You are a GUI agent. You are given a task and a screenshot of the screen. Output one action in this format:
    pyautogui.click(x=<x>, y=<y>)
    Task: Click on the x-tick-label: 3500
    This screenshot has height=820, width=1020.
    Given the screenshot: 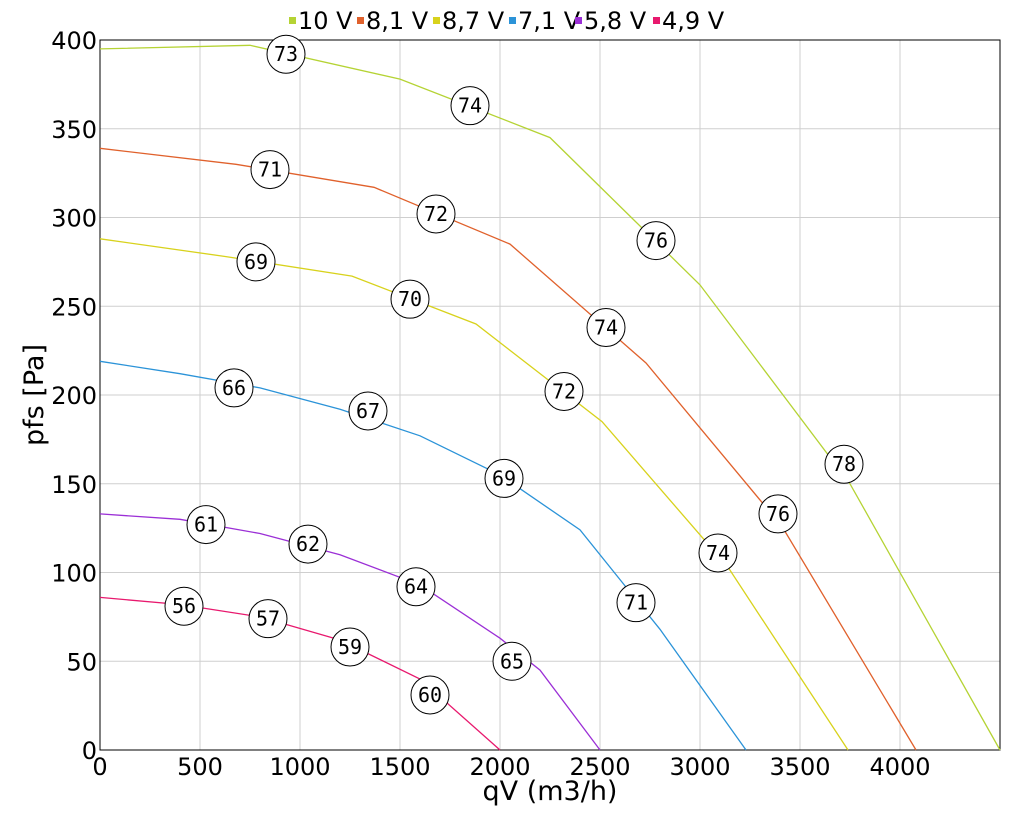 What is the action you would take?
    pyautogui.click(x=799, y=767)
    